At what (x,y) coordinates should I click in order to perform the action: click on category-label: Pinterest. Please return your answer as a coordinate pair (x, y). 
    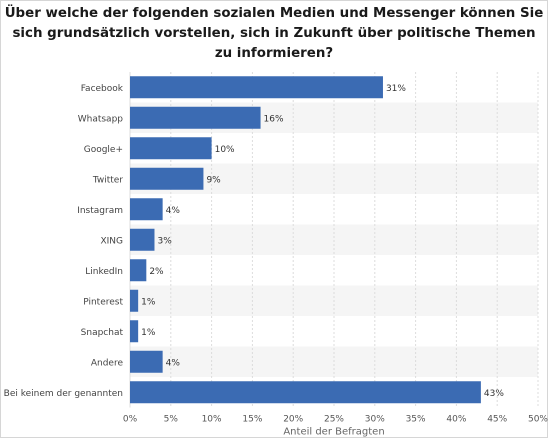
    Looking at the image, I should click on (103, 302).